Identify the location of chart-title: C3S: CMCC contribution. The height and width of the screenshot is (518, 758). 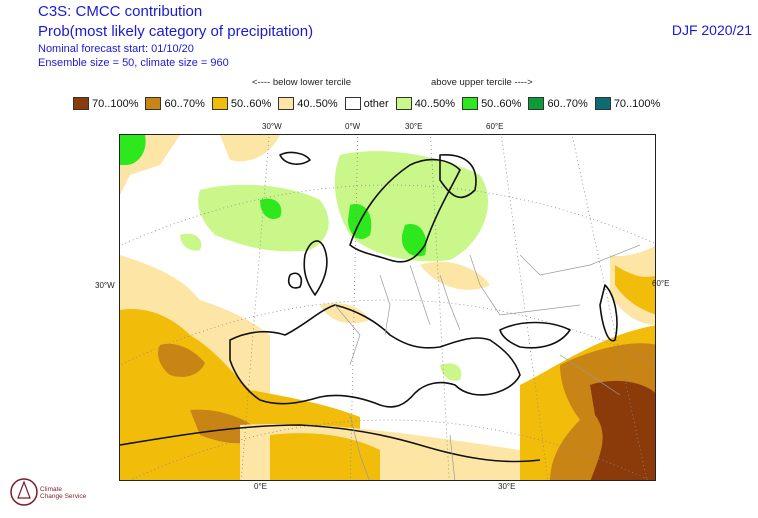
(120, 11).